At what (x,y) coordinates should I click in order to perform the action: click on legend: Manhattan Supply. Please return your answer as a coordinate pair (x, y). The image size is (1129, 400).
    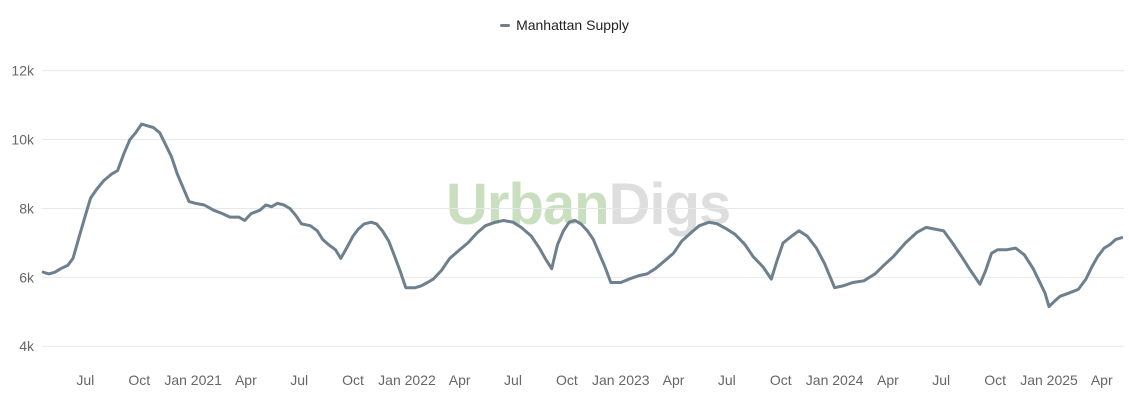
    Looking at the image, I should click on (564, 25).